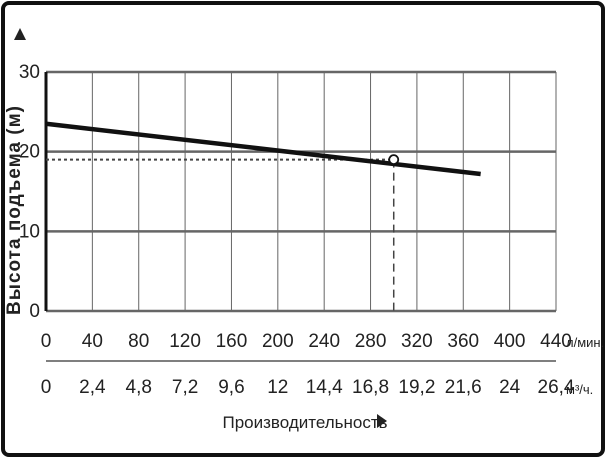  What do you see at coordinates (585, 342) in the screenshot?
I see `x-unit-primary: л/мин.` at bounding box center [585, 342].